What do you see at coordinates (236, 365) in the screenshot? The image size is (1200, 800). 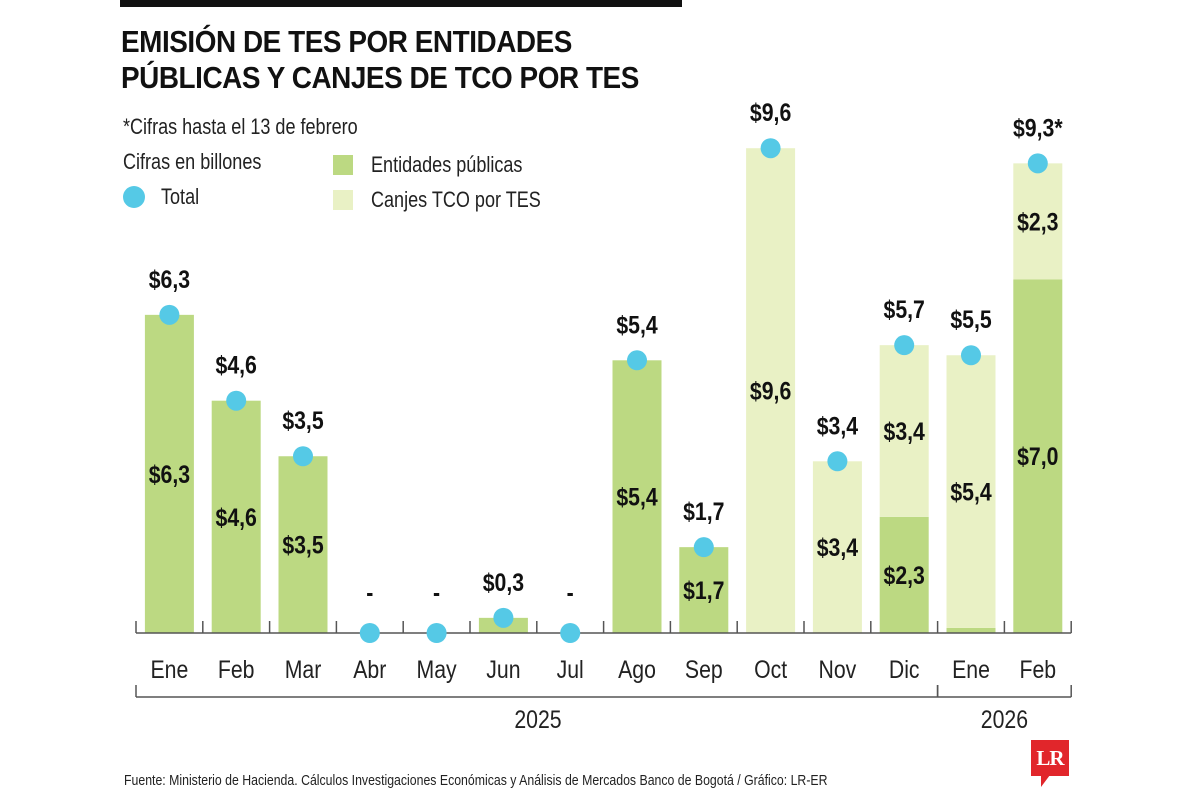 I see `total-value-label: $4,6` at bounding box center [236, 365].